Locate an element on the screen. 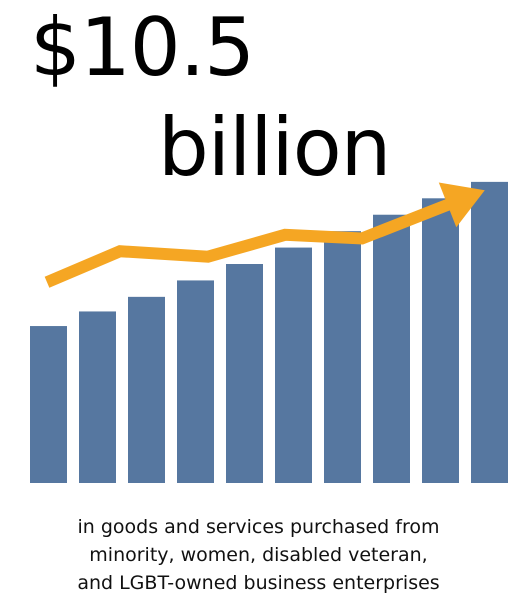  arrow-head is located at coordinates (461, 205).